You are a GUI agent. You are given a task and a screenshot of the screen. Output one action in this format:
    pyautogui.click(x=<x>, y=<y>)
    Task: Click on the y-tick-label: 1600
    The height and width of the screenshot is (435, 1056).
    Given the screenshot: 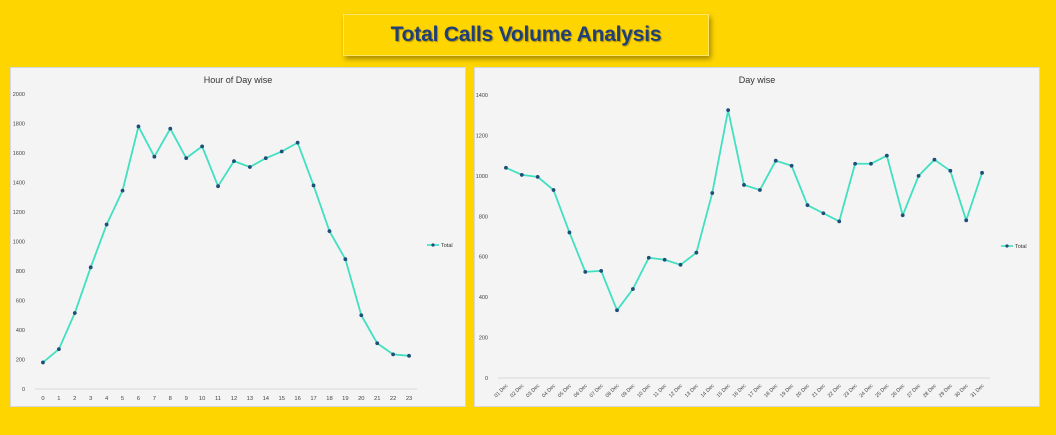 What is the action you would take?
    pyautogui.click(x=19, y=154)
    